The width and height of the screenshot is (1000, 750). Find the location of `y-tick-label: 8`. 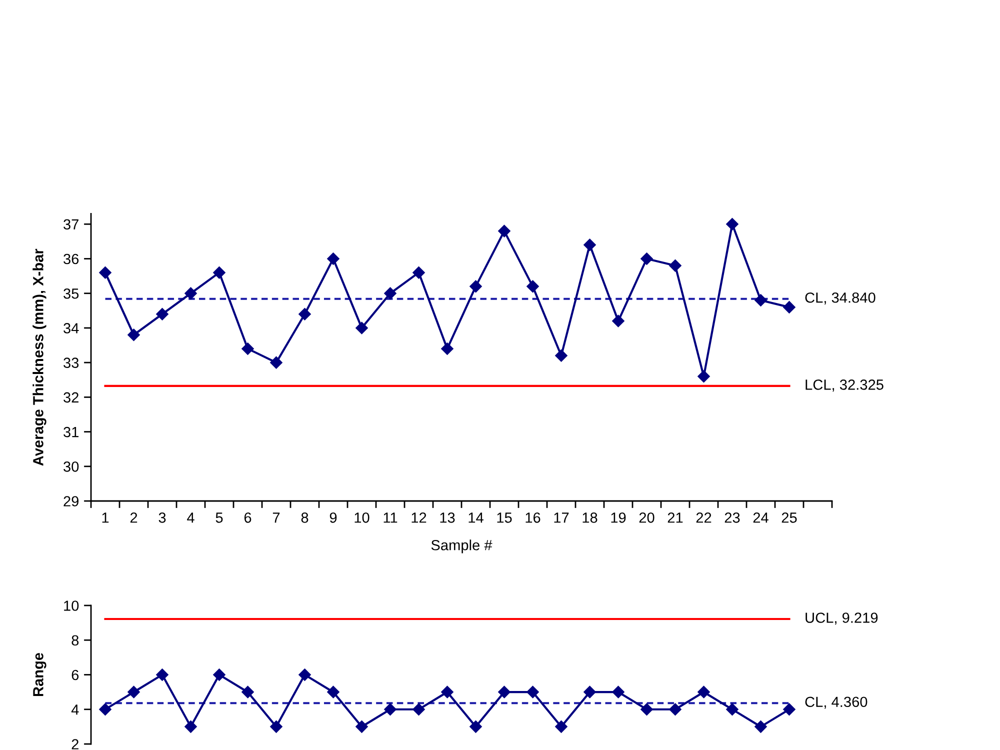

y-tick-label: 8 is located at coordinates (75, 640).